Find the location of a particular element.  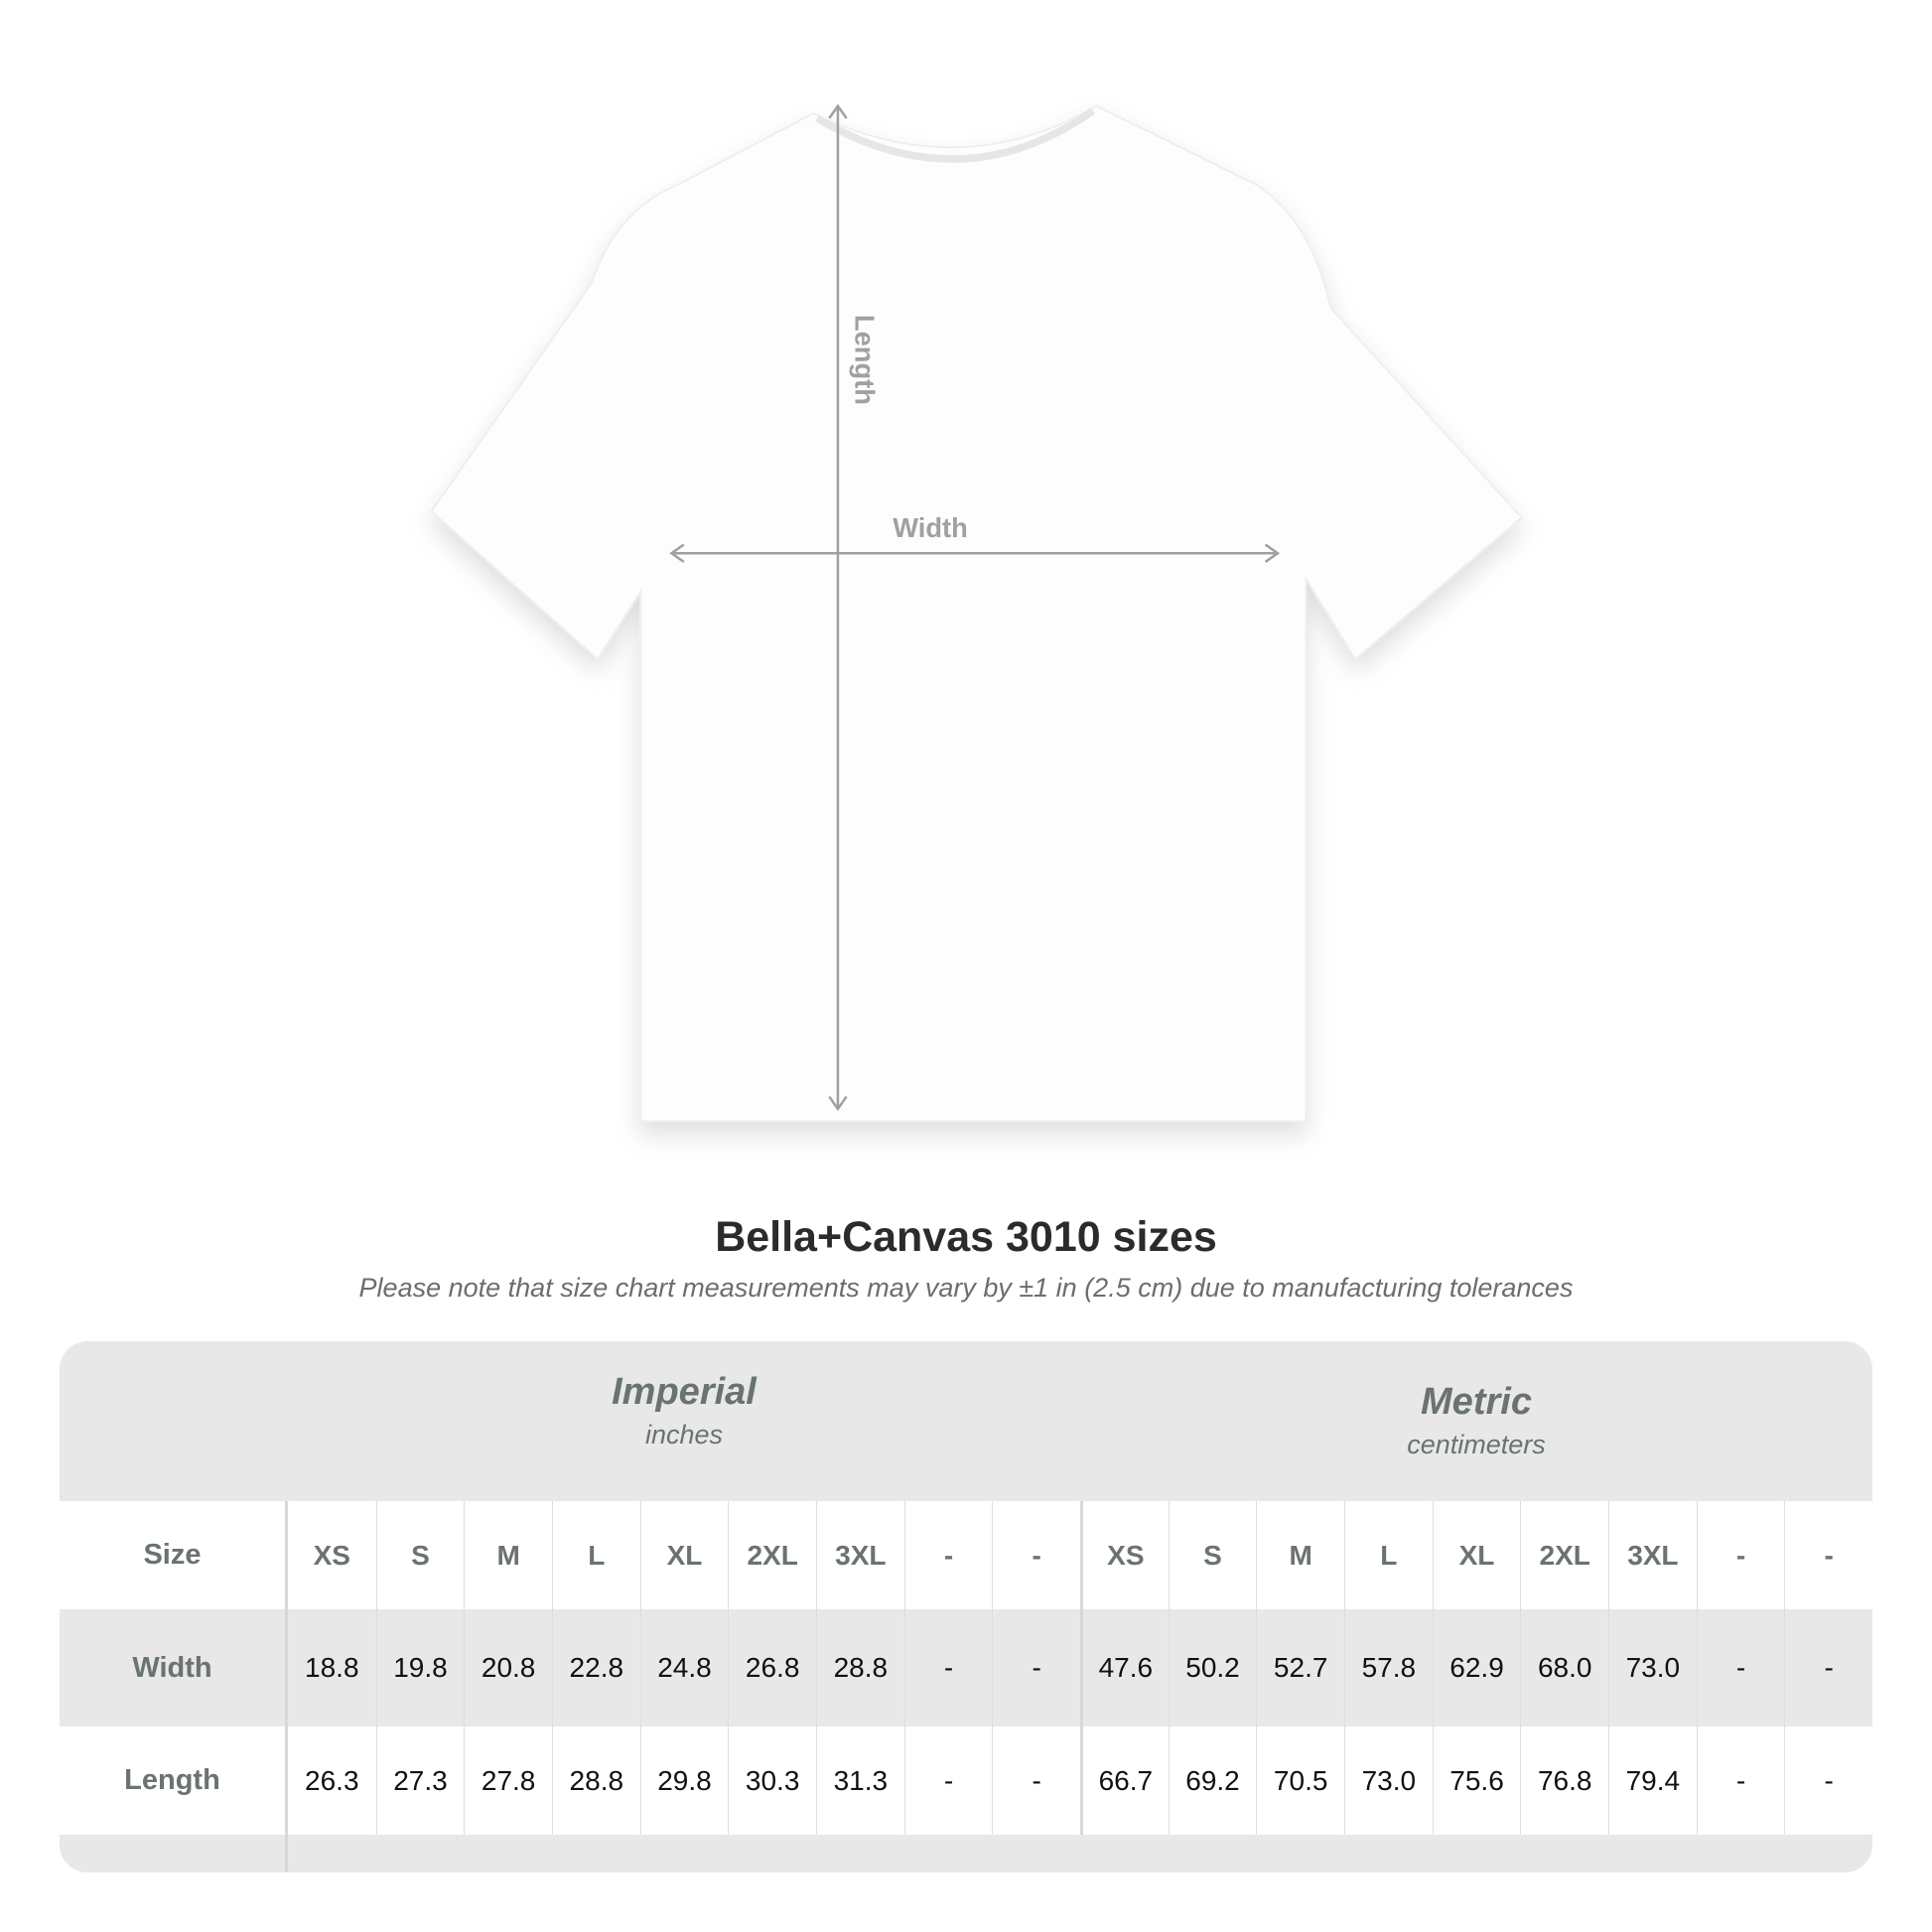

metric-header: Metric centimeters is located at coordinates (1476, 1461).